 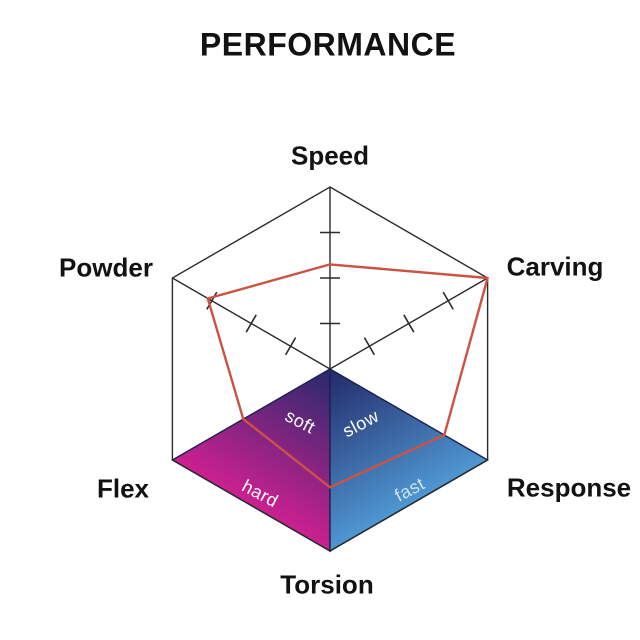 What do you see at coordinates (555, 266) in the screenshot?
I see `axis-label-carving: Carving` at bounding box center [555, 266].